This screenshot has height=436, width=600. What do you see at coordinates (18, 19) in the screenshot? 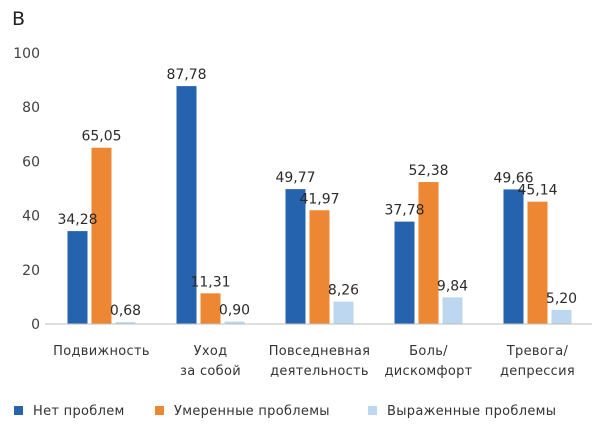
I see `panel-label: B` at bounding box center [18, 19].